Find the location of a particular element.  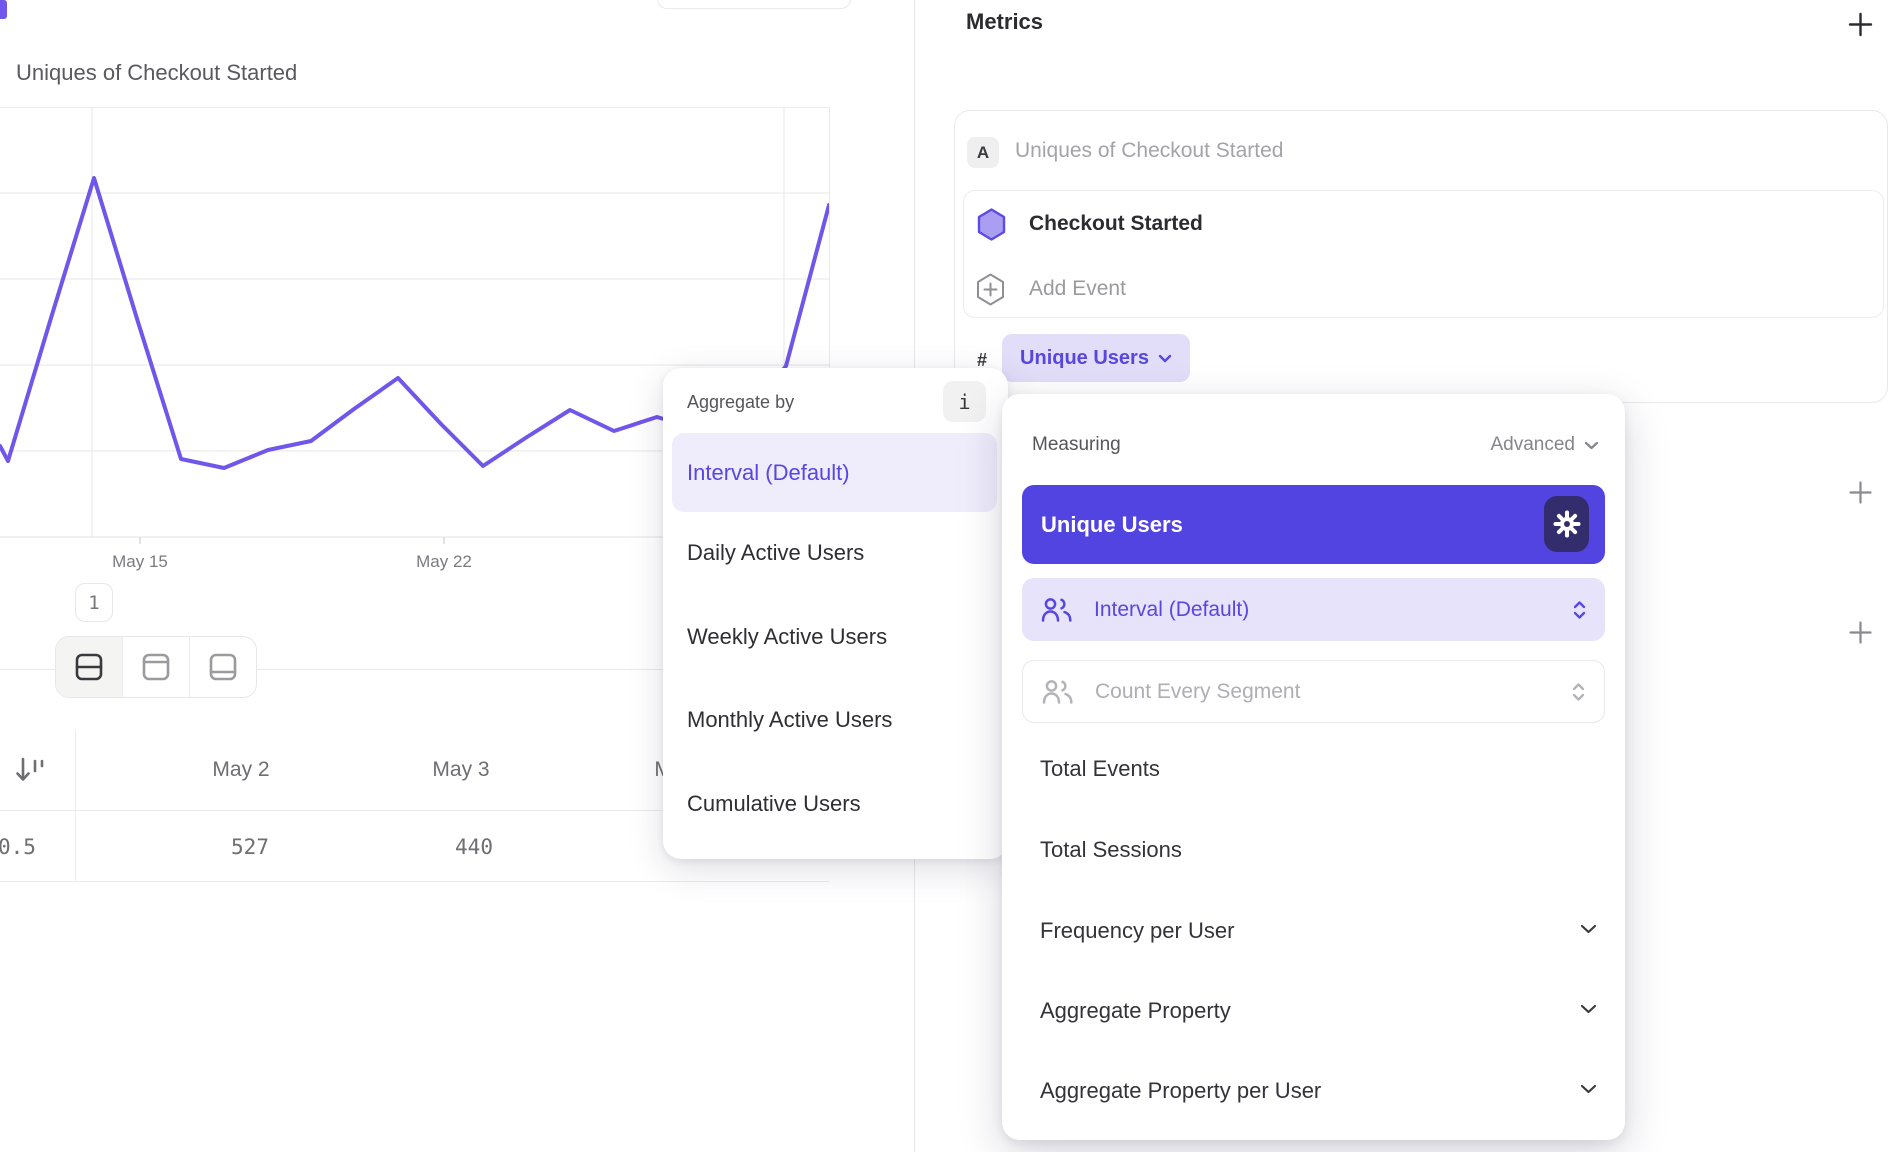

table-bottom-view-icon is located at coordinates (223, 667).